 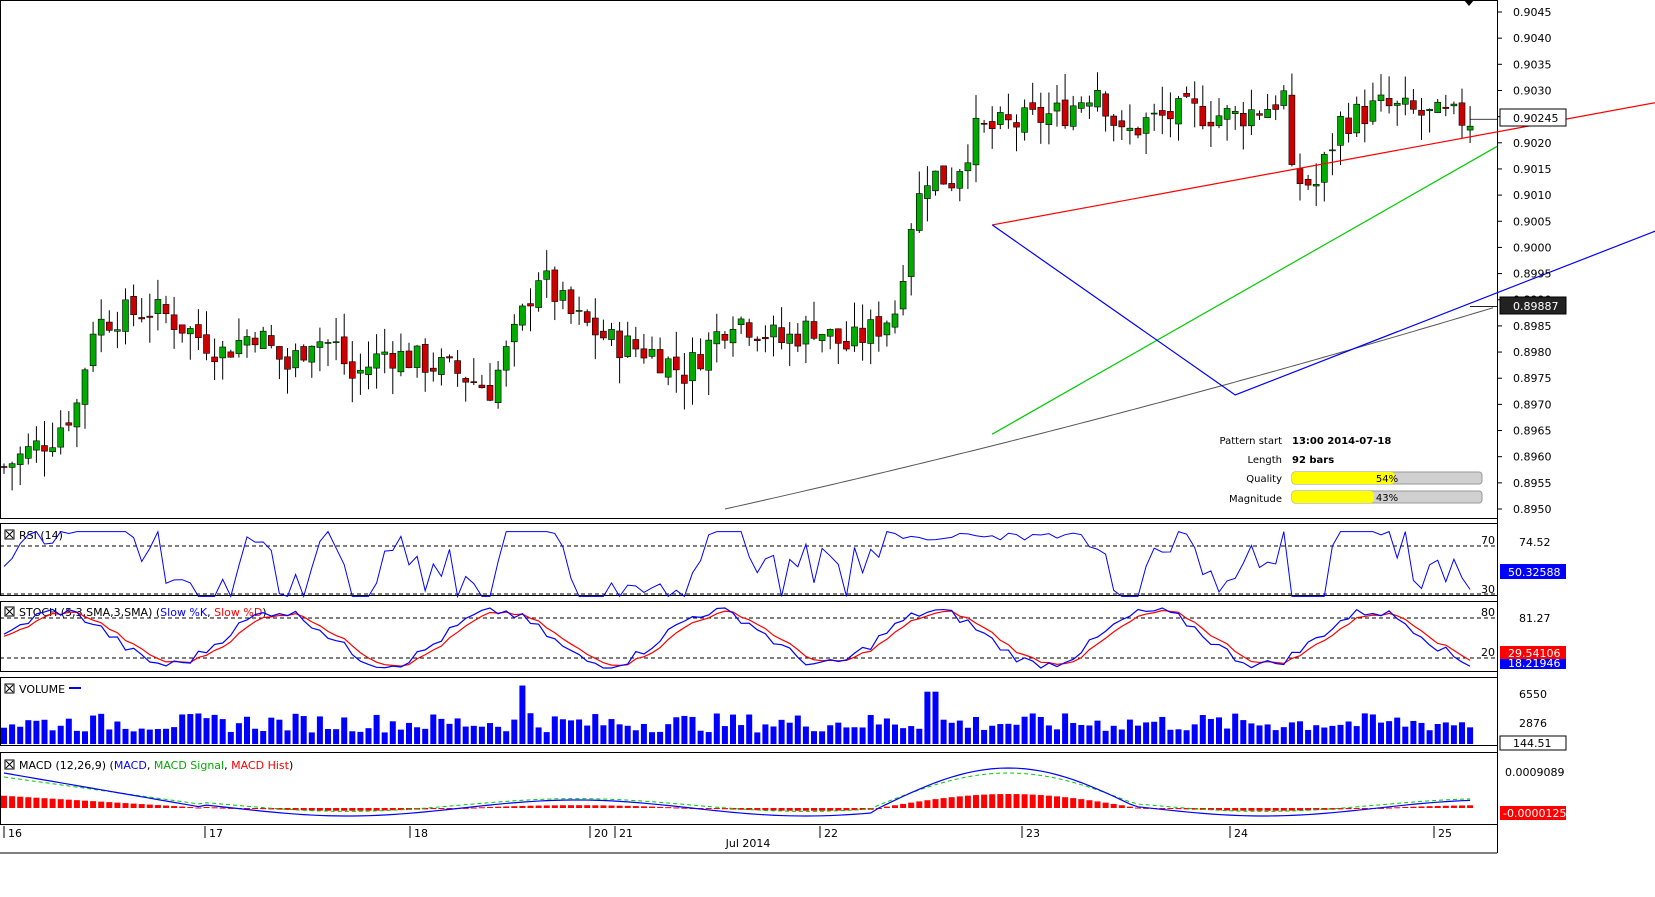 I want to click on macd-title: MACD (12,26,9), so click(x=62, y=765).